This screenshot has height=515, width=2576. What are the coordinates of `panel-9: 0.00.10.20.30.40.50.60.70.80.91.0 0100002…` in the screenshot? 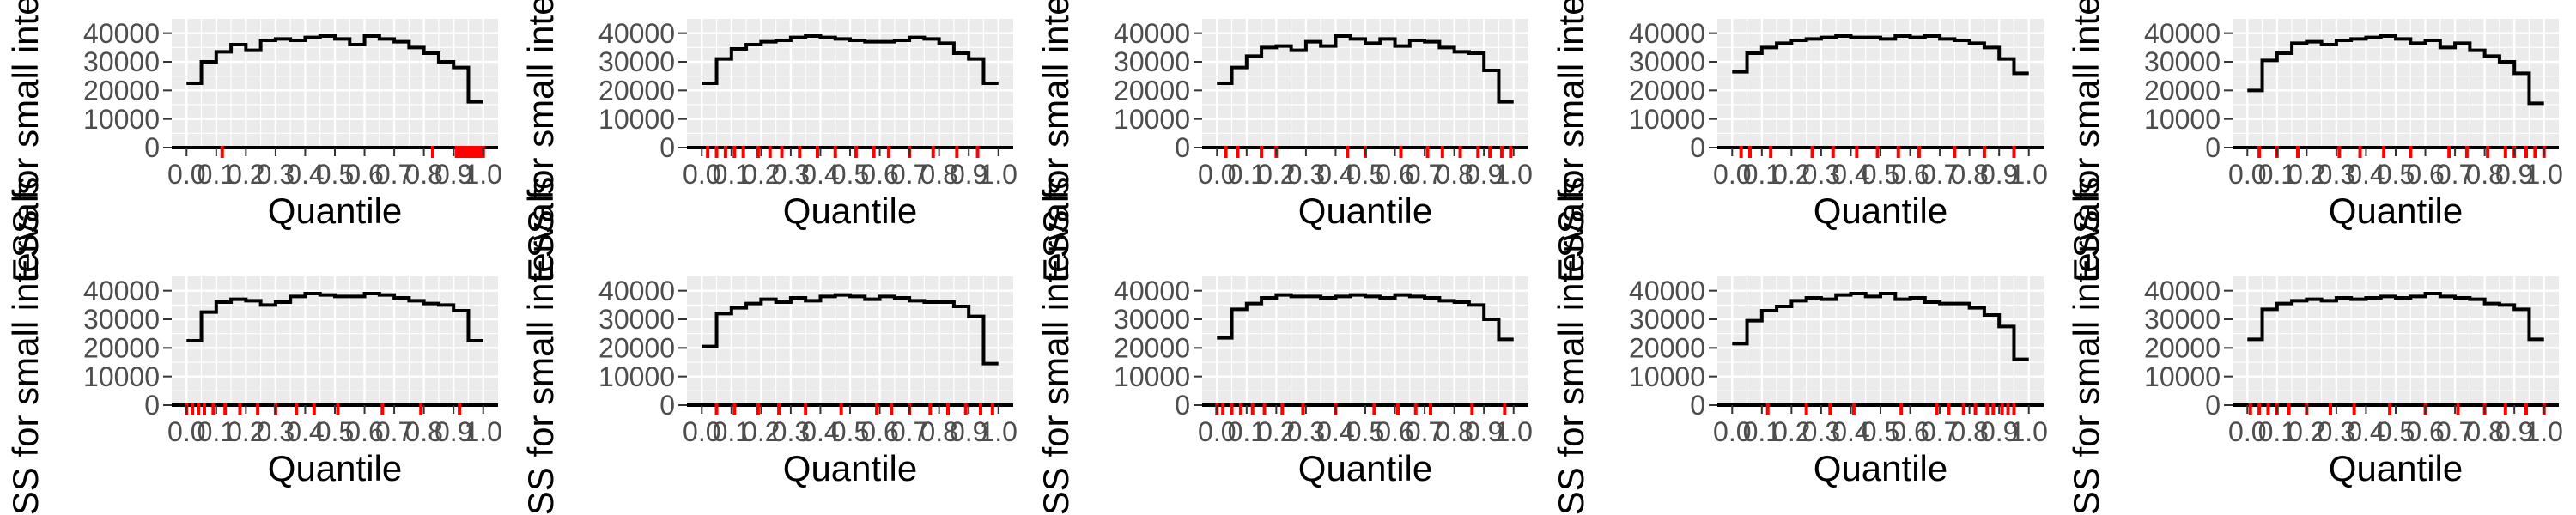 It's located at (1799, 346).